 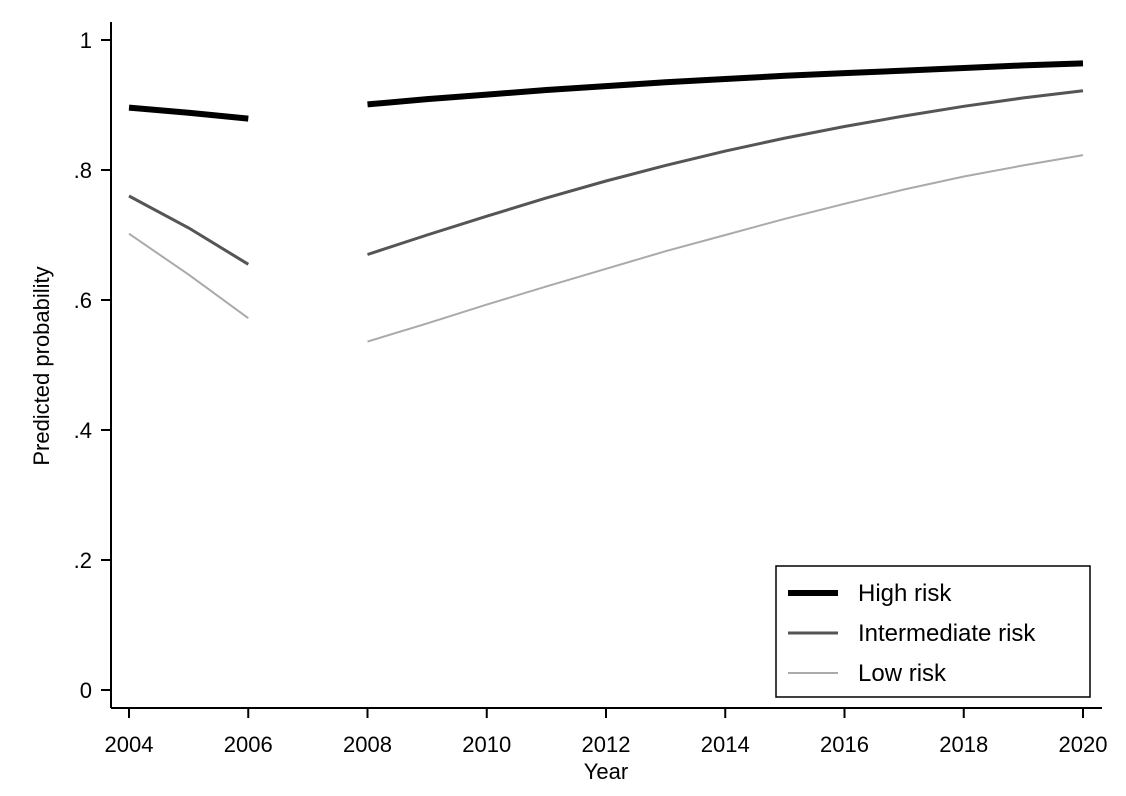 I want to click on y-ticks: 0 .2 .4 .6 .8 1, so click(x=92, y=365).